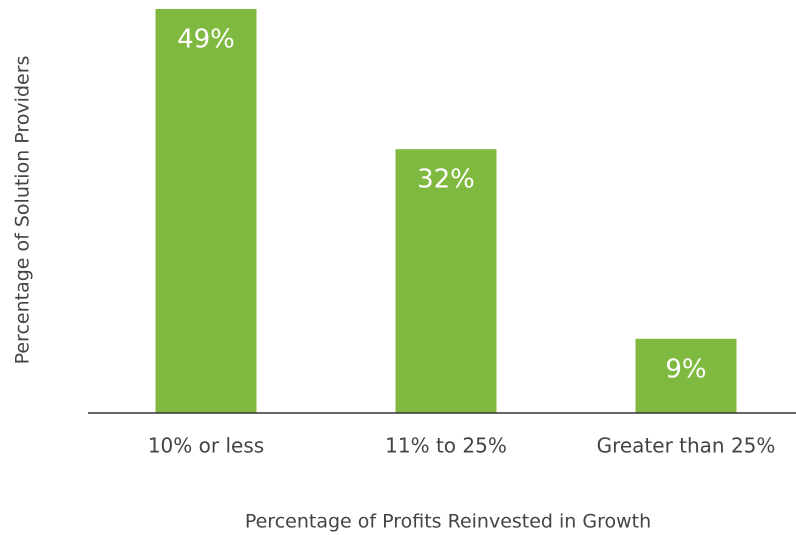 The height and width of the screenshot is (535, 796). I want to click on x-tick-label: Greater than 25%, so click(686, 446).